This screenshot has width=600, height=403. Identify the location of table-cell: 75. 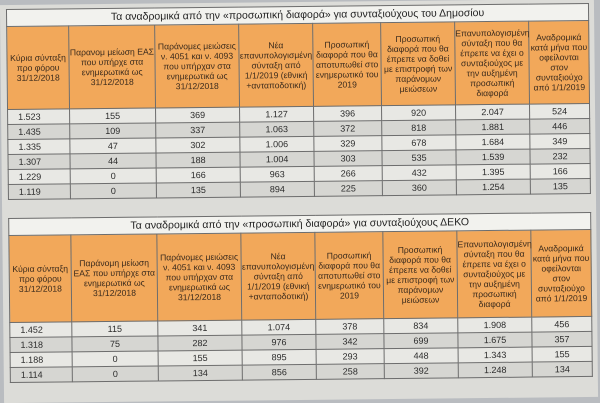
(115, 343).